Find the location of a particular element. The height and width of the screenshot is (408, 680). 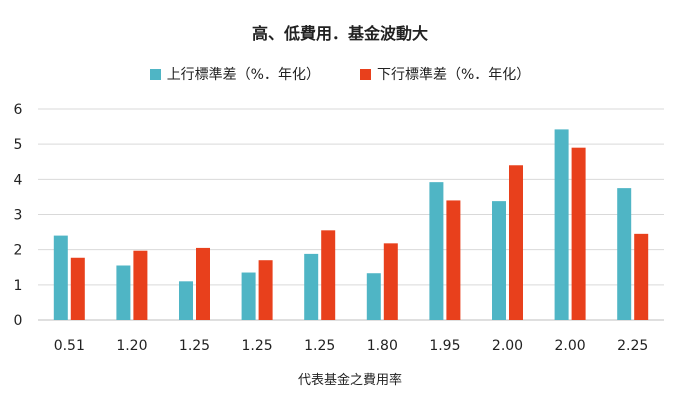

x-tick-label: 1.80 is located at coordinates (382, 346).